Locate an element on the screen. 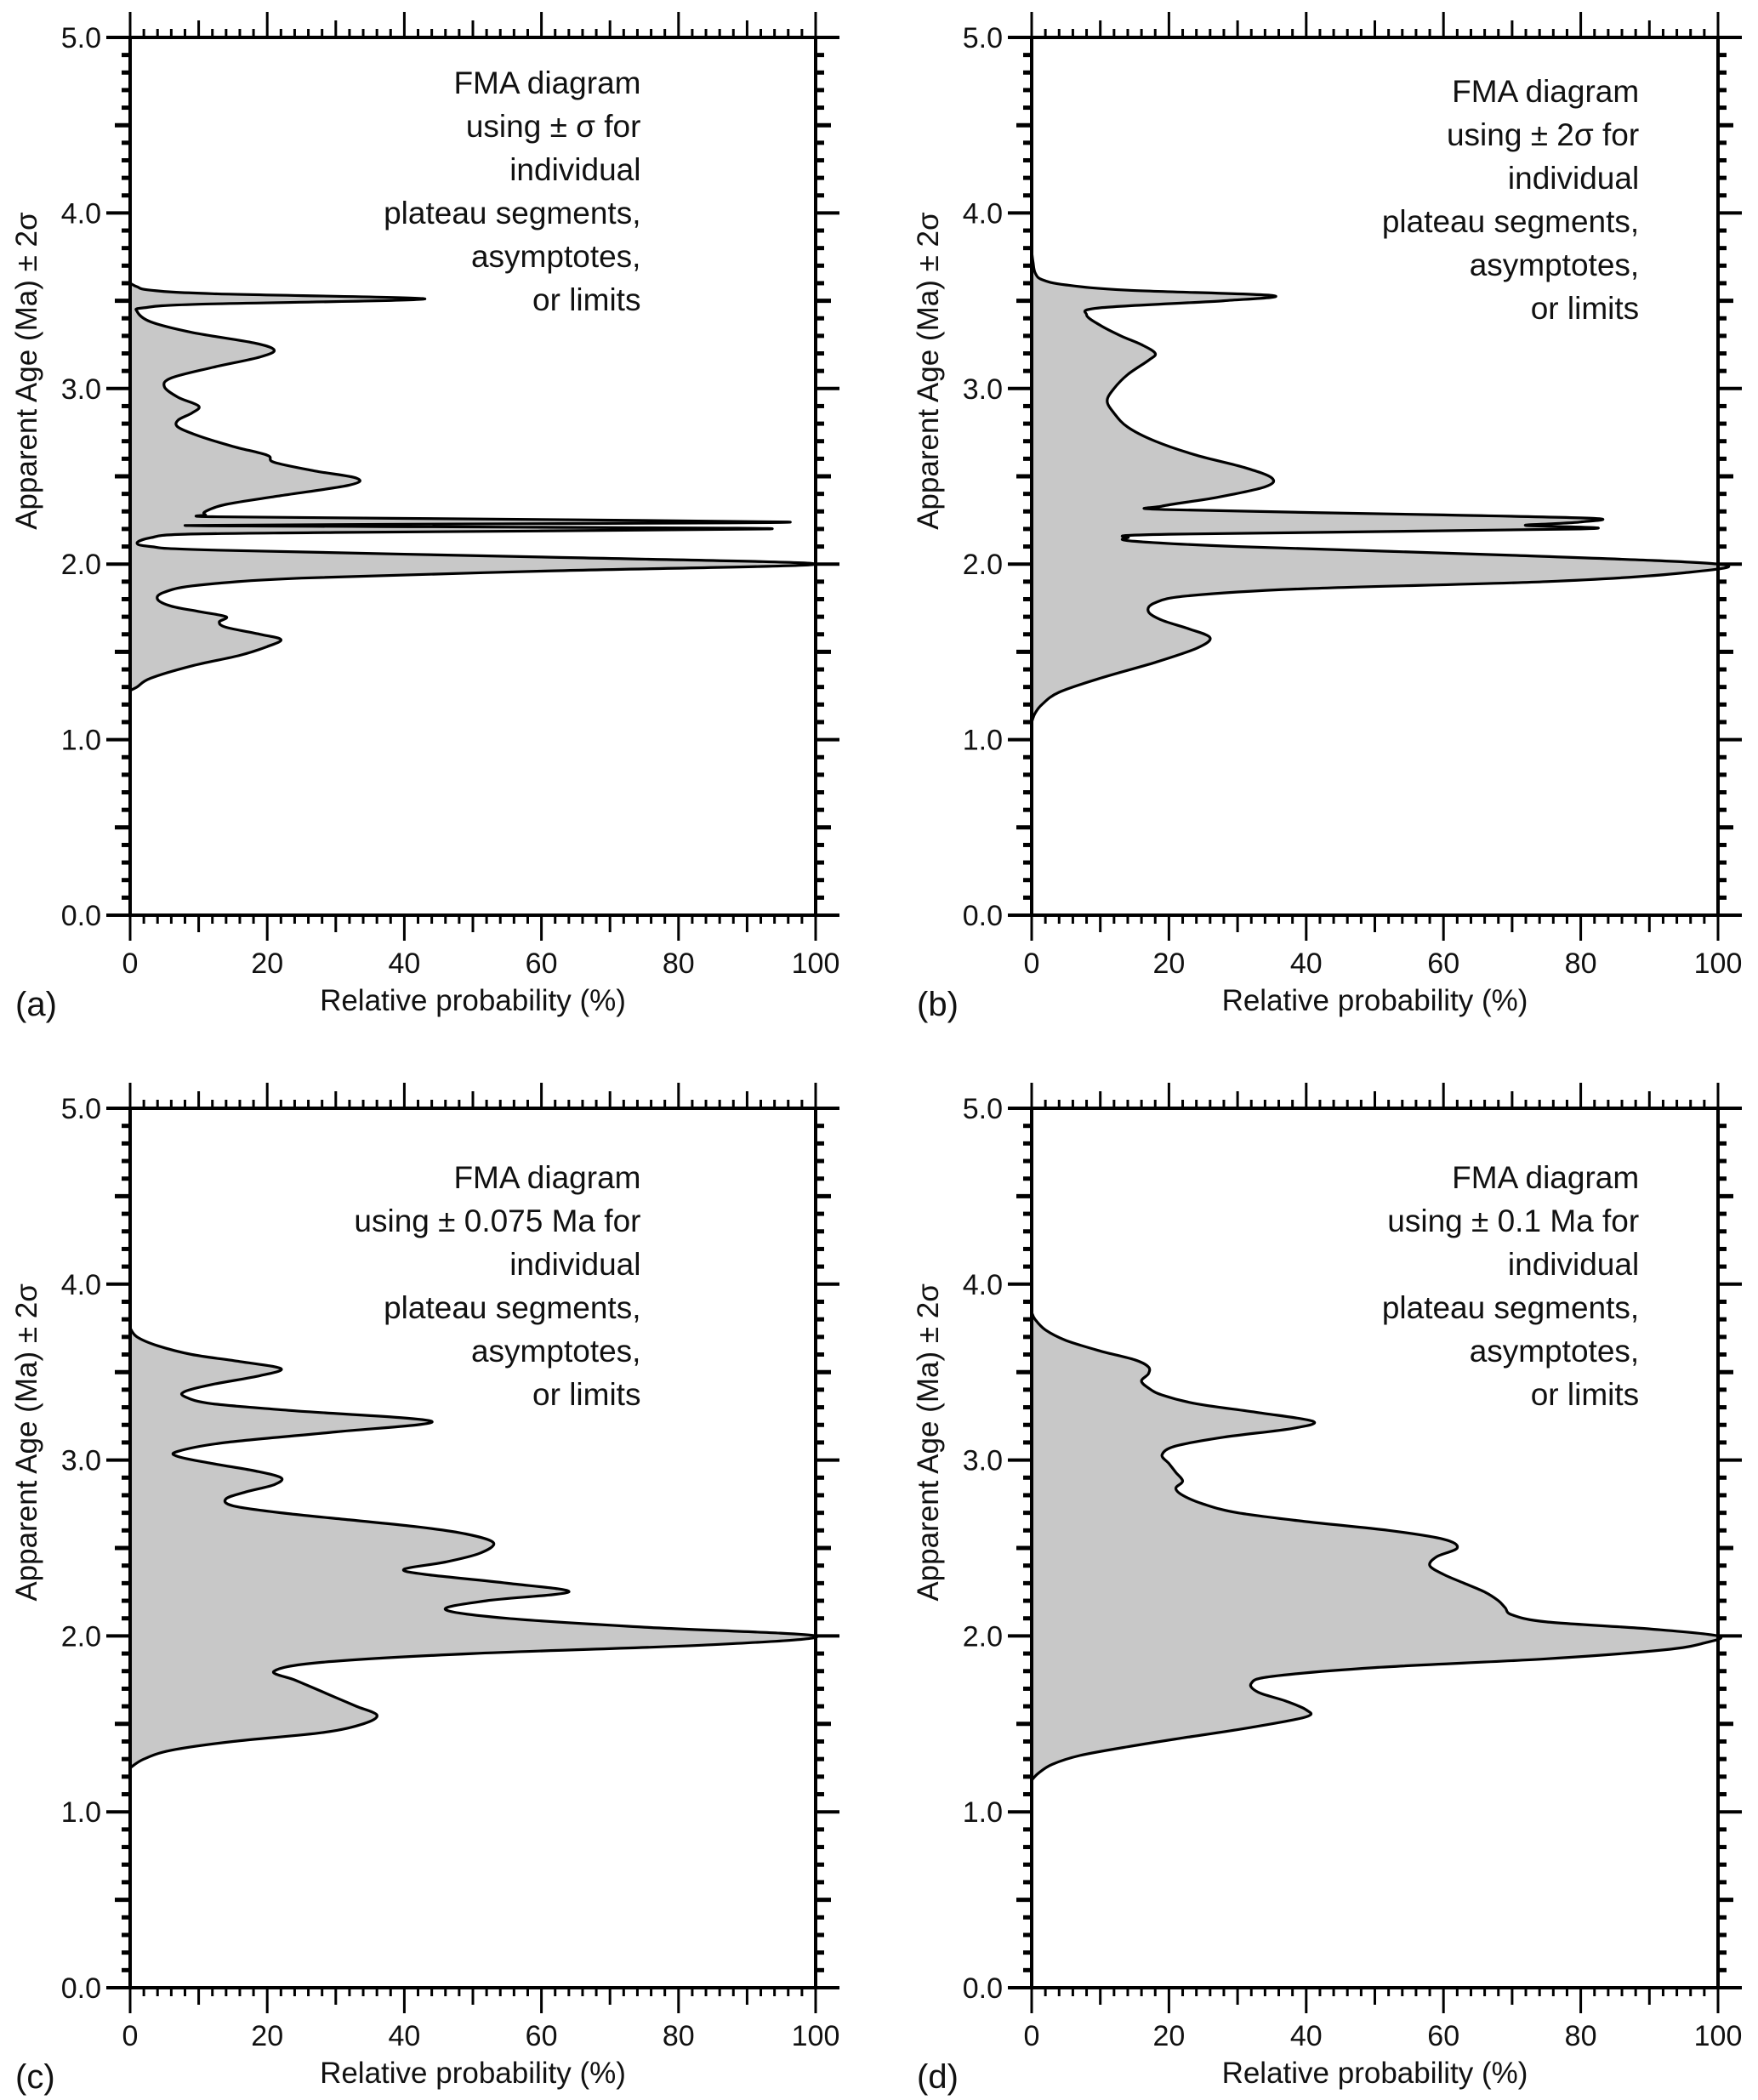 The image size is (1758, 2100). annotation-line: using ± 0.1 Ma for is located at coordinates (1513, 1221).